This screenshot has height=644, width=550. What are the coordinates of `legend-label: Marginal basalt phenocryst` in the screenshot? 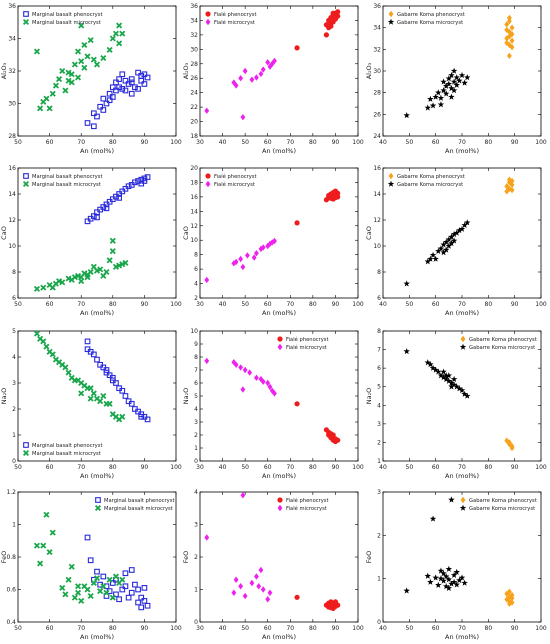 It's located at (139, 501).